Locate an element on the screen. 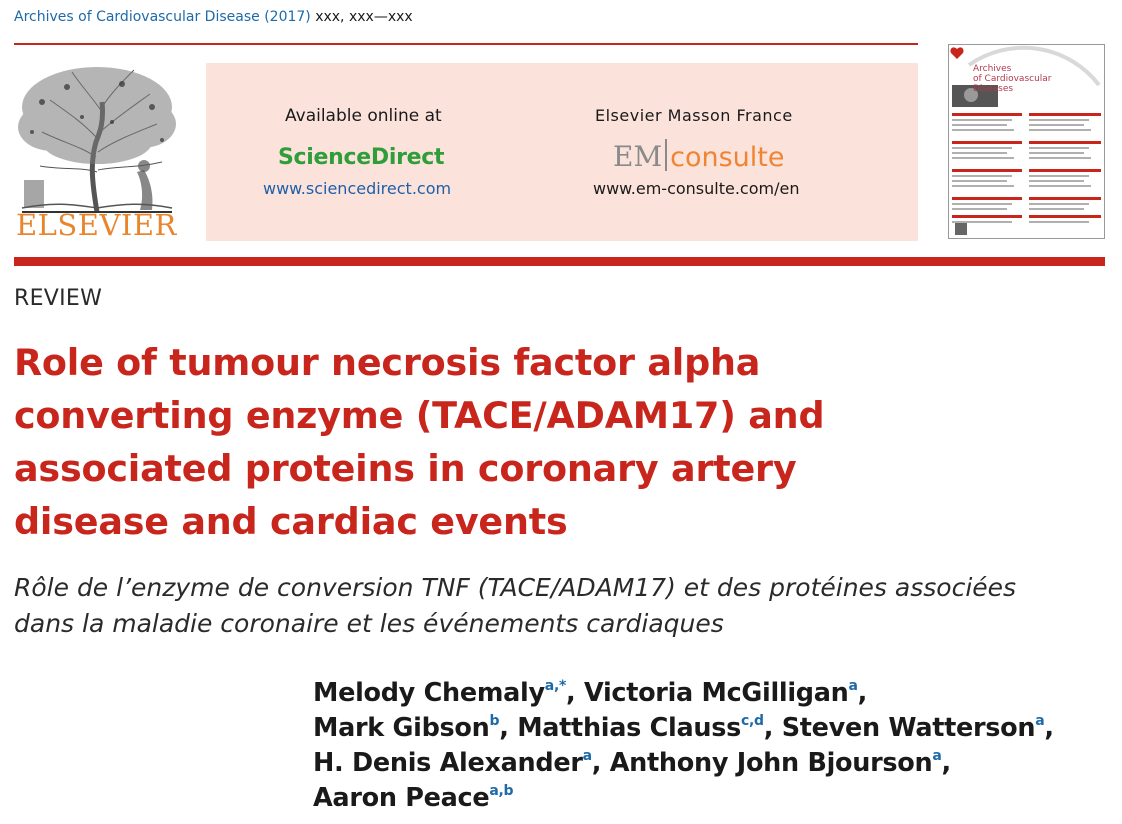  author-name: Matthias Clauss is located at coordinates (629, 728).